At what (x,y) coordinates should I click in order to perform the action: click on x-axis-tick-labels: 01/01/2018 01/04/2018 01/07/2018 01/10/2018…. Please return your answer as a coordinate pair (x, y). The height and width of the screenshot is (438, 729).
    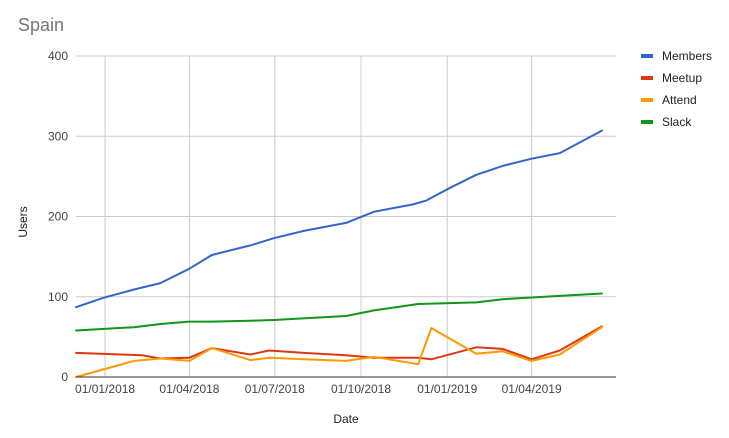
    Looking at the image, I should click on (318, 389).